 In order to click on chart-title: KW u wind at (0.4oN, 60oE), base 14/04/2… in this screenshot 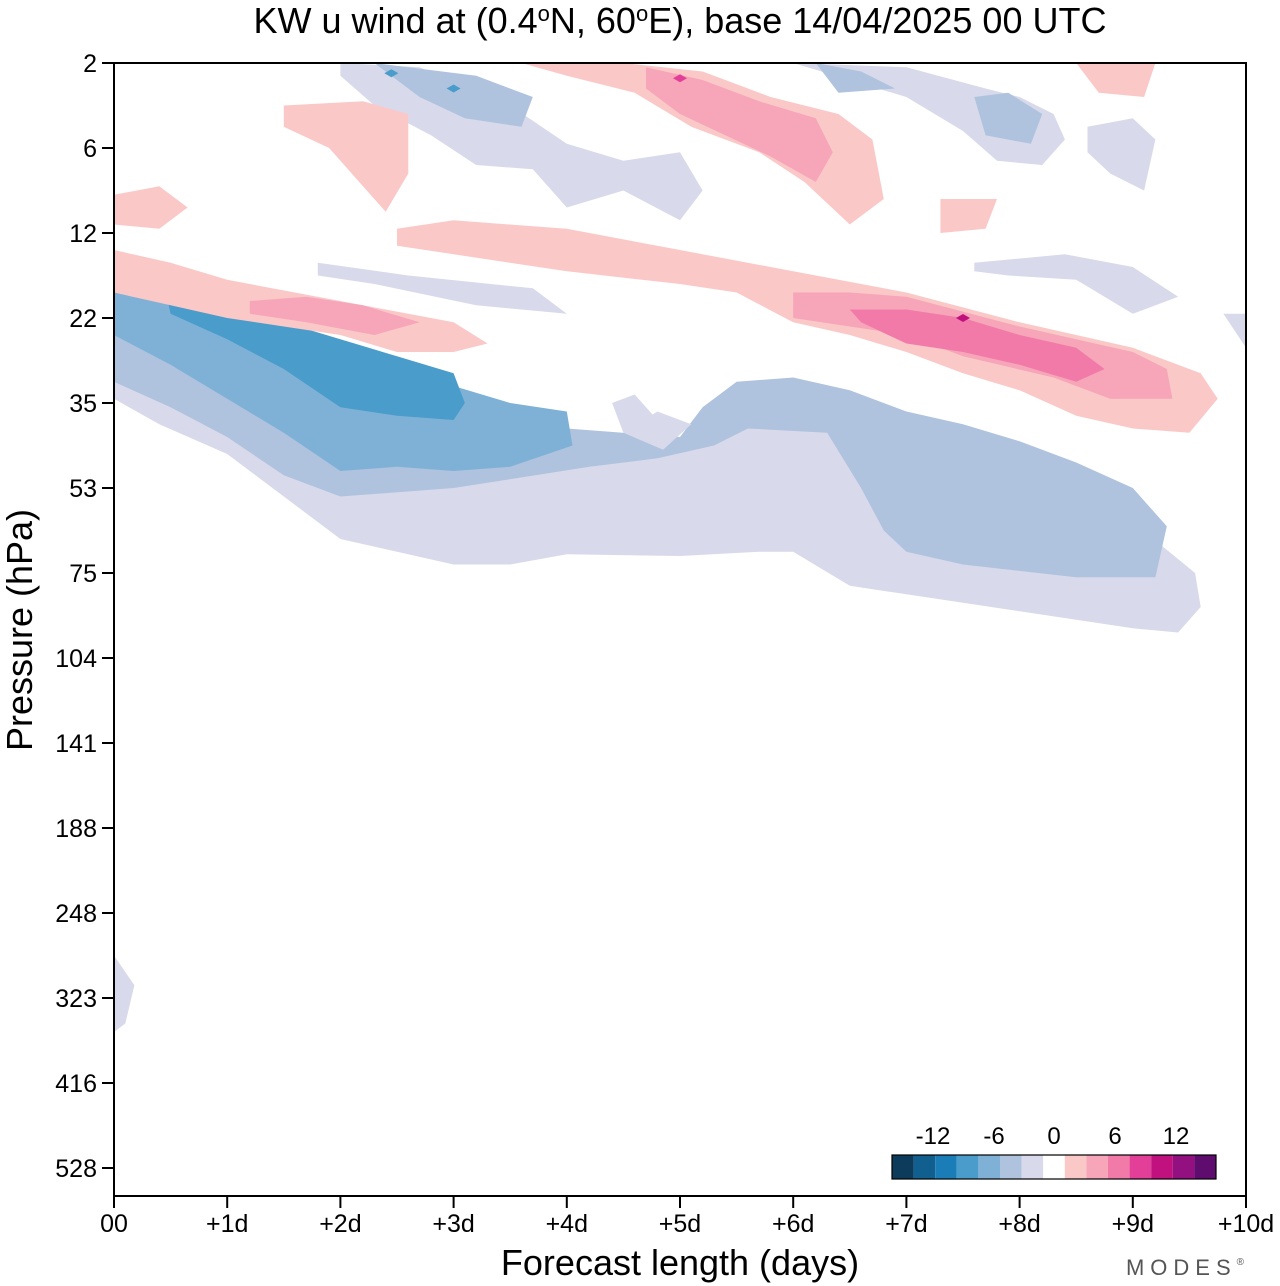, I will do `click(680, 20)`.